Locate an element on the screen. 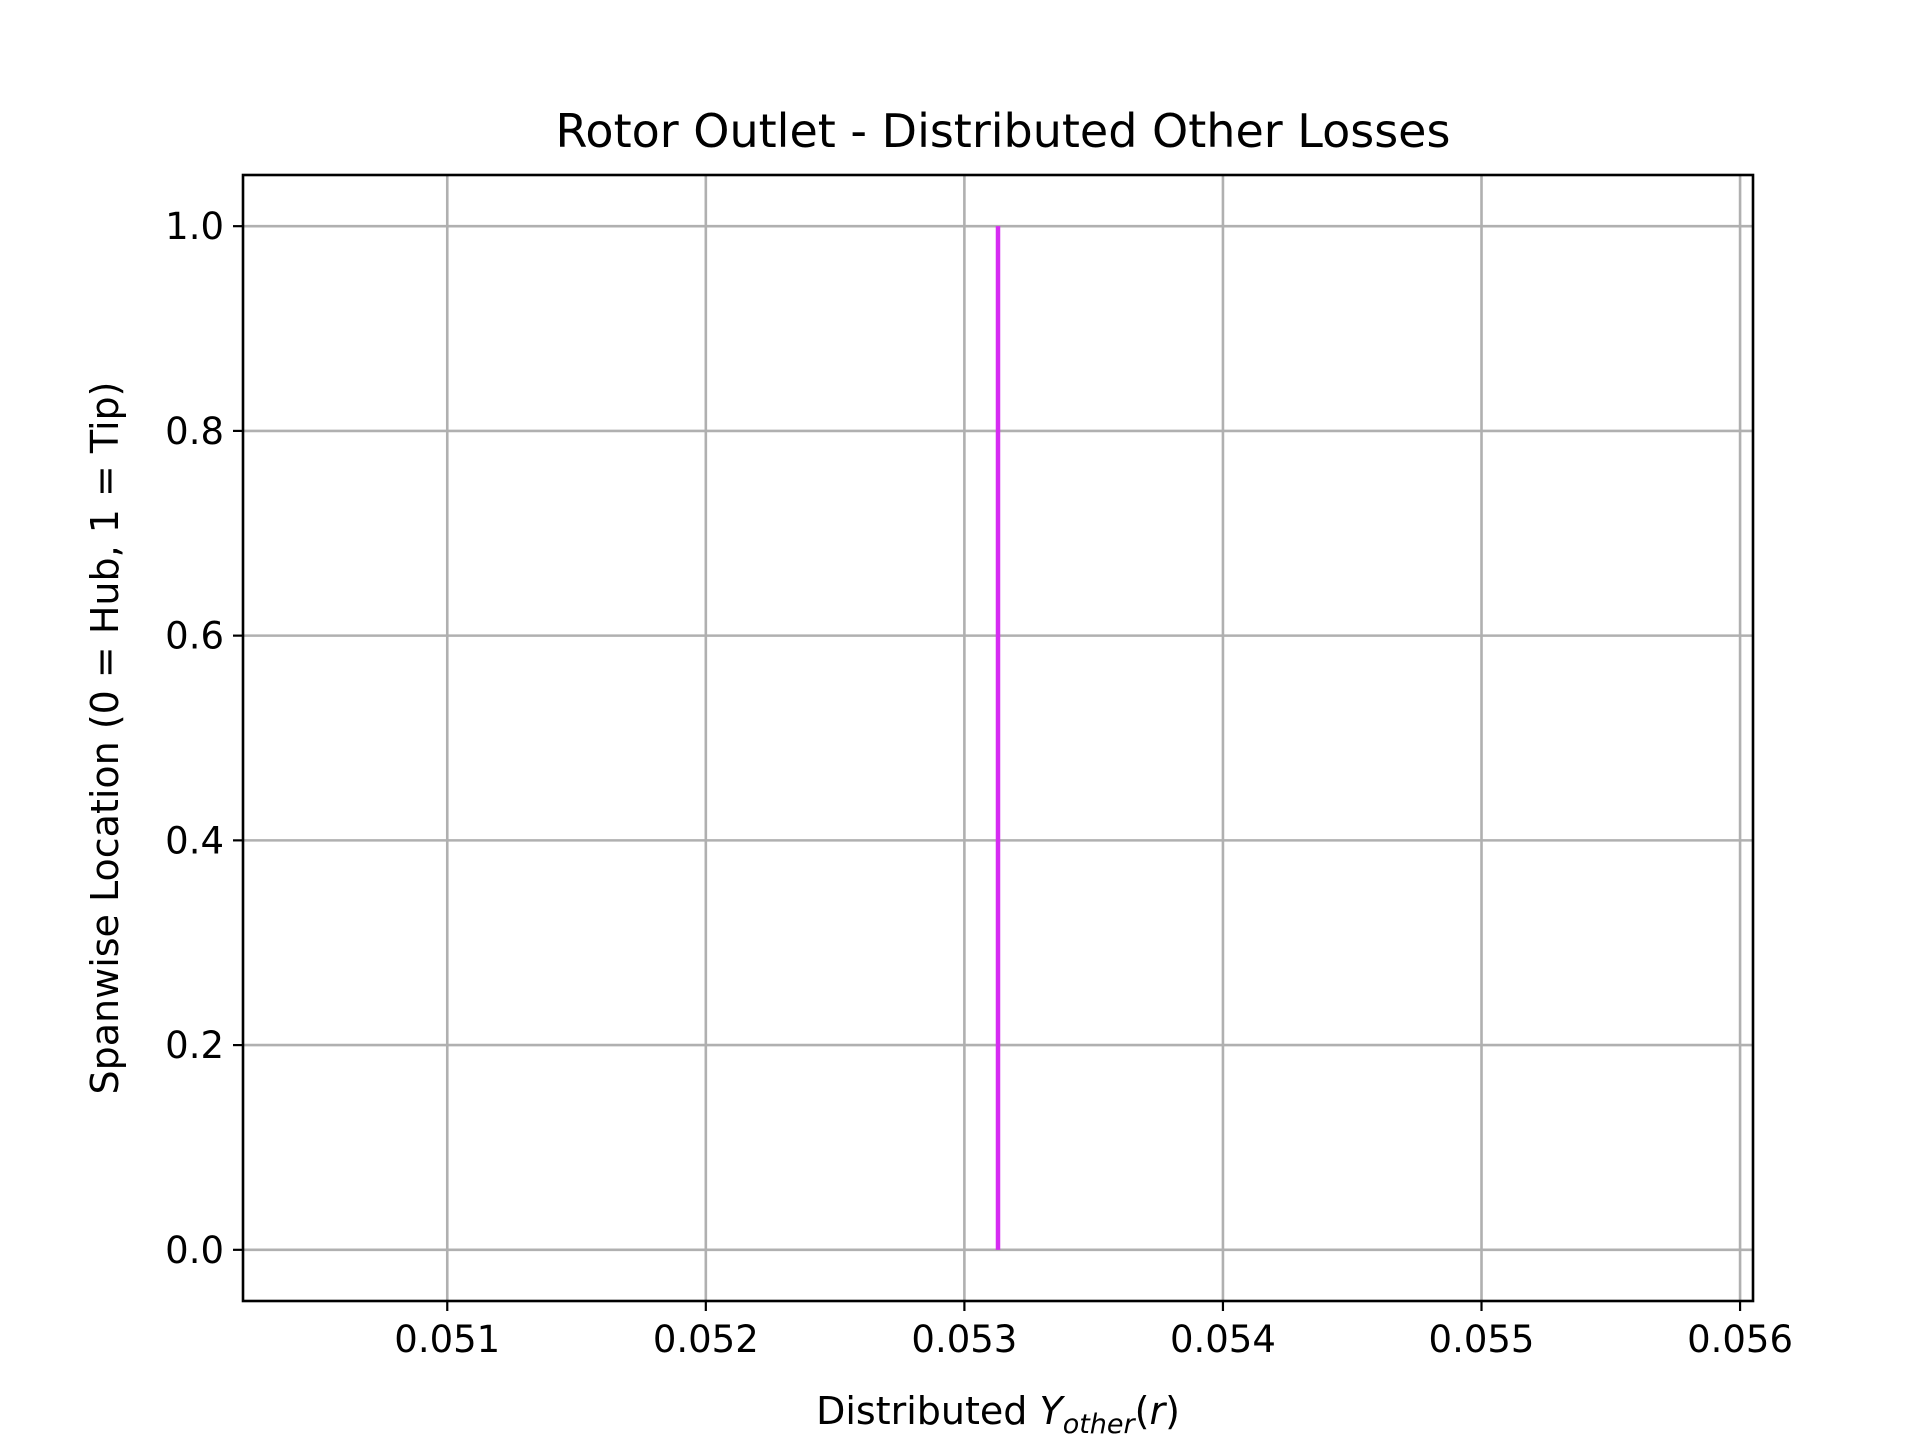 The width and height of the screenshot is (1920, 1440). y-tick-label: 0.4 is located at coordinates (194, 840).